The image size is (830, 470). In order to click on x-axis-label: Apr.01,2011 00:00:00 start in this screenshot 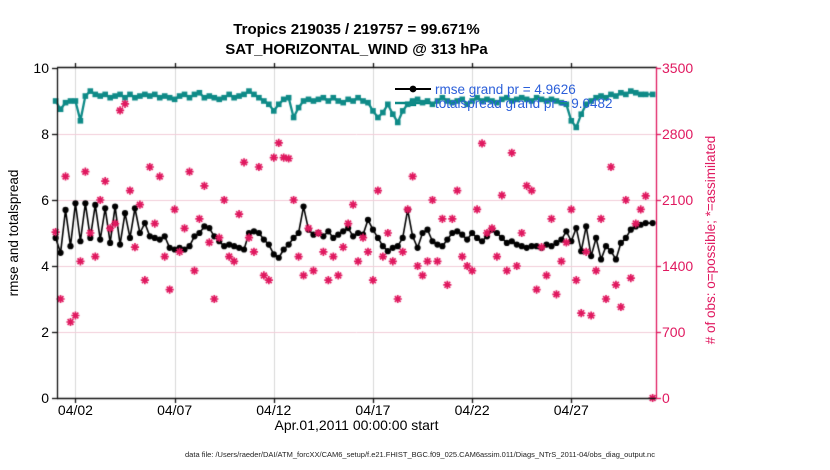, I will do `click(356, 425)`.